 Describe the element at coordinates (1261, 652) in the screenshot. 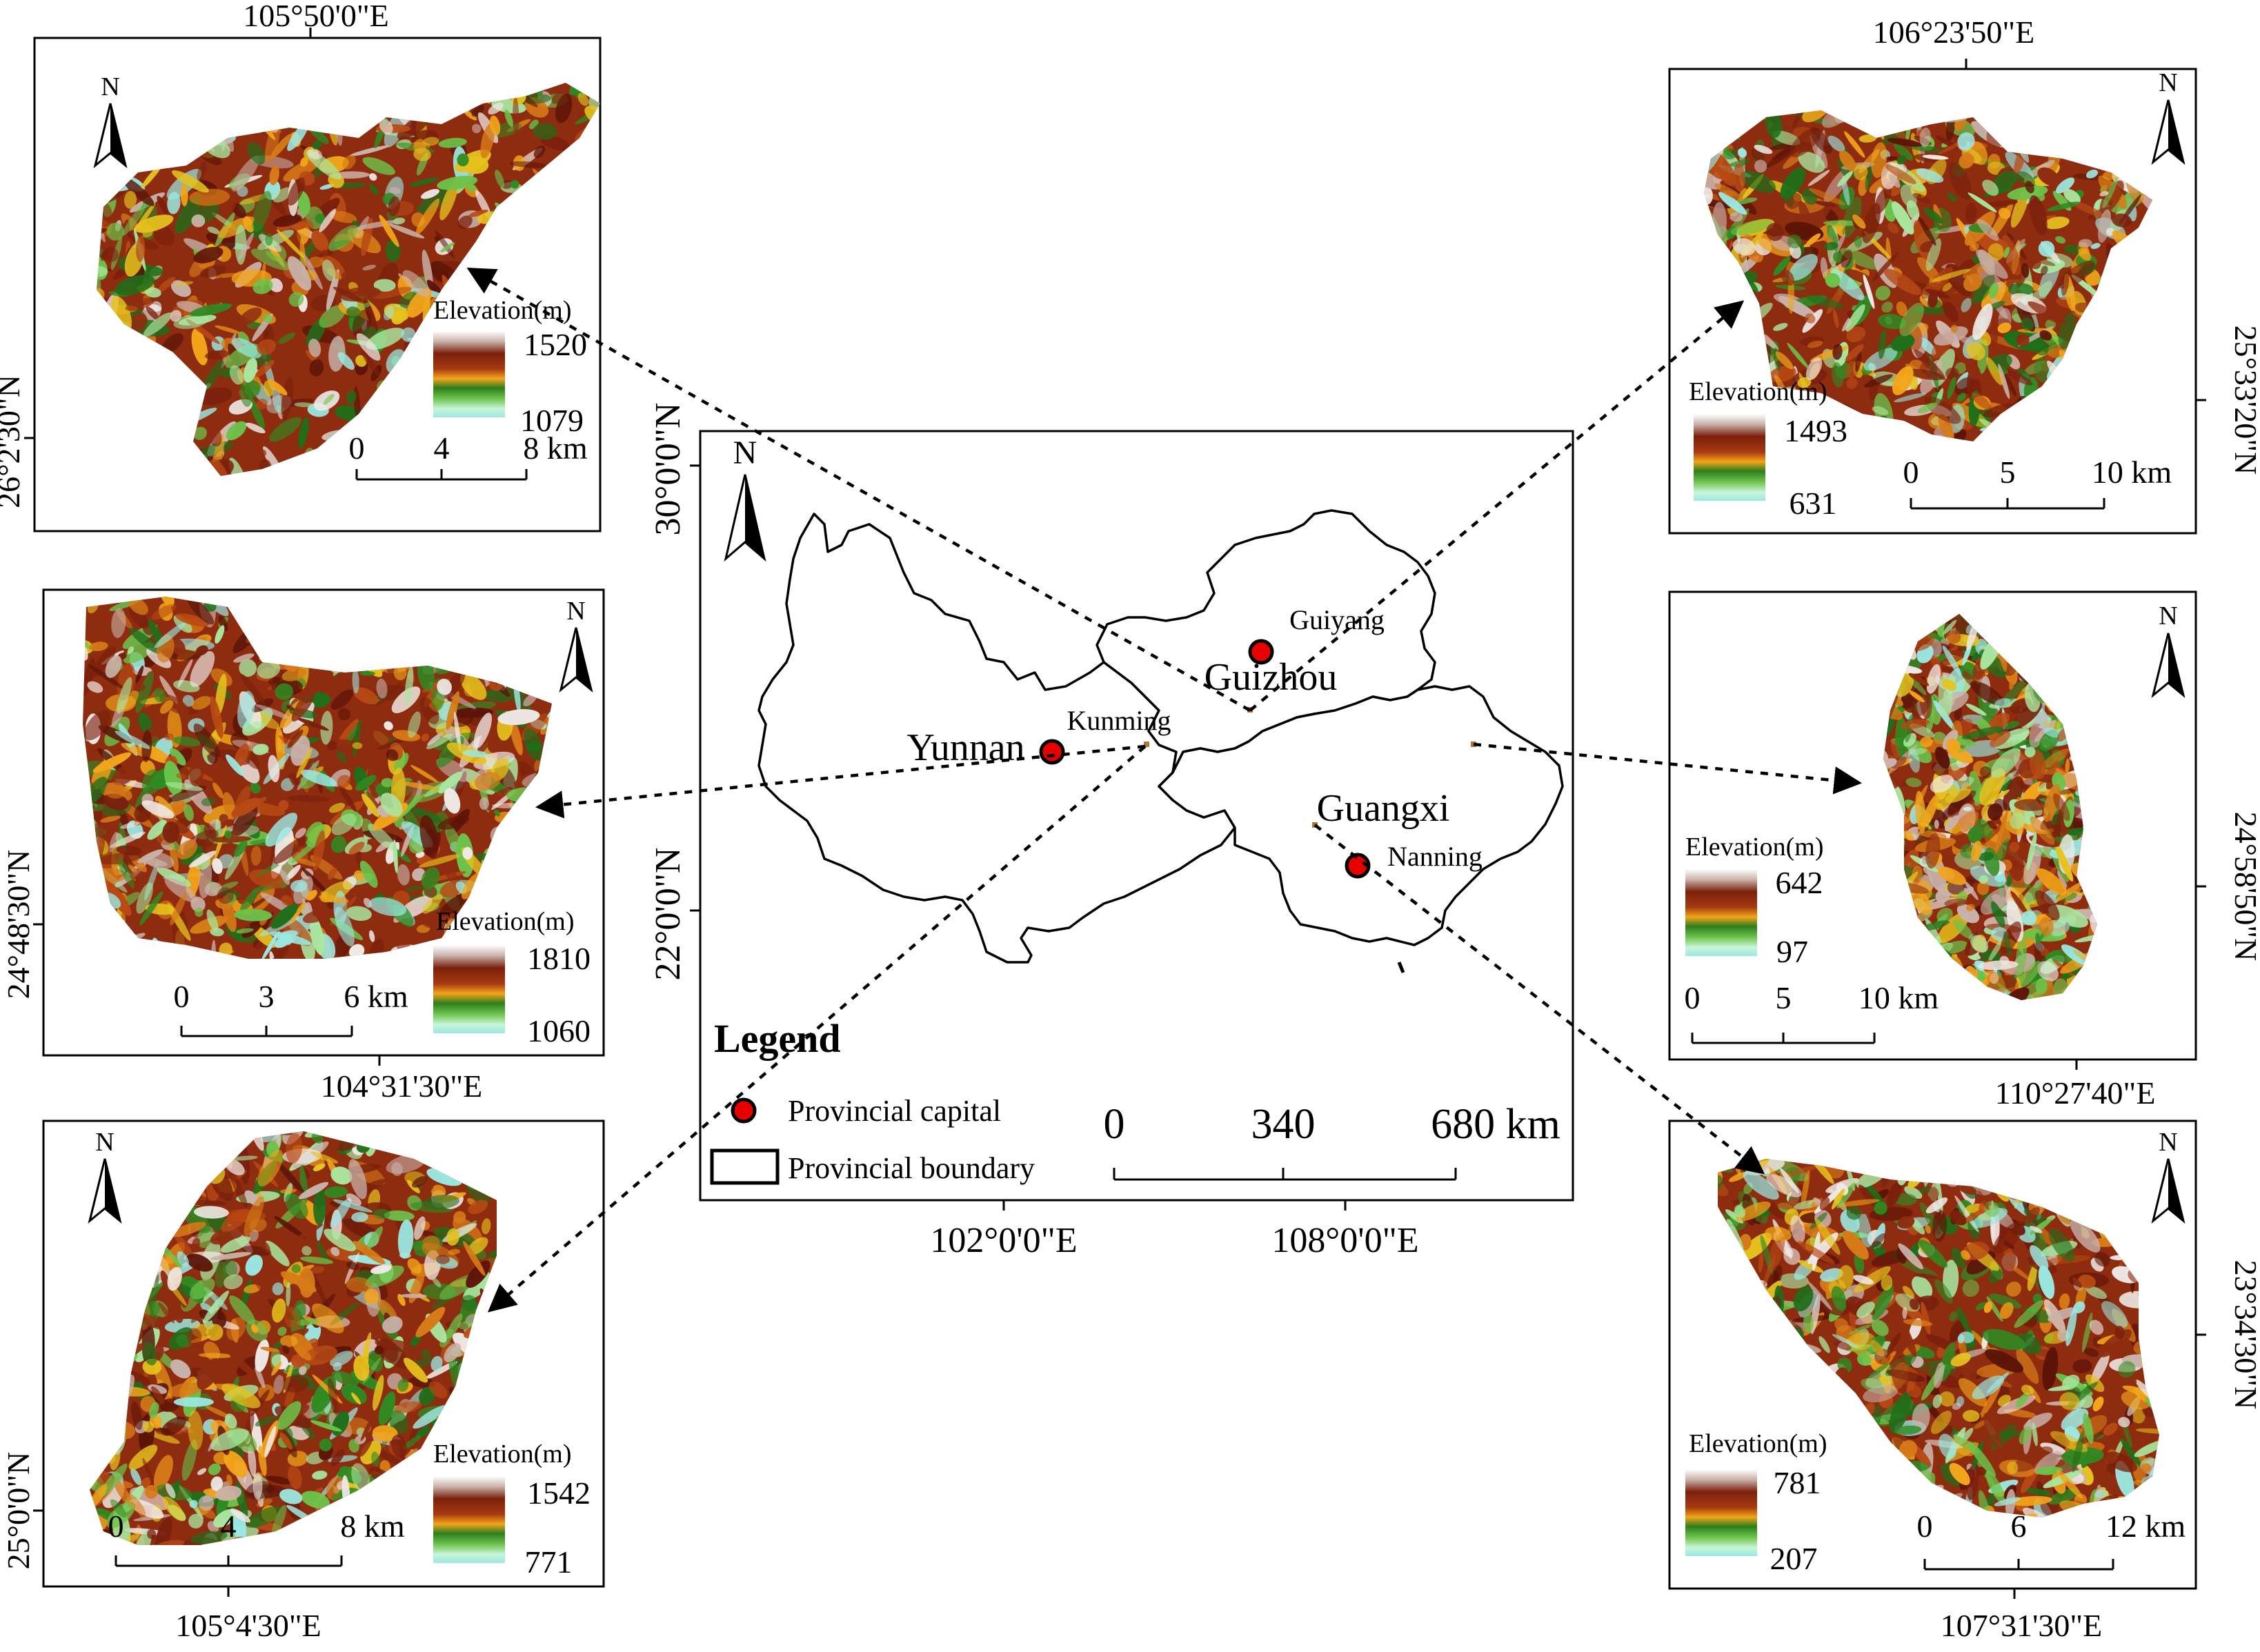

I see `capital-marker-guiyang` at that location.